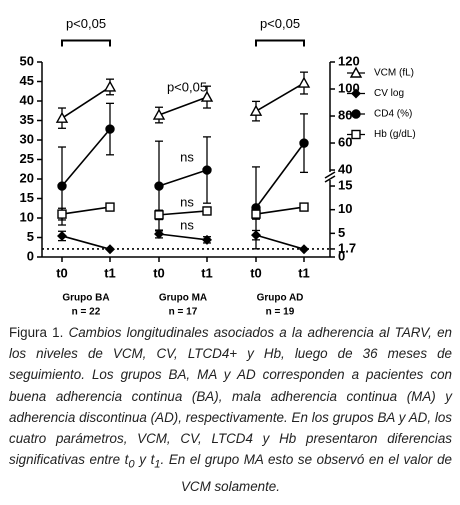  What do you see at coordinates (345, 114) in the screenshot?
I see `y2-tick-label: 80` at bounding box center [345, 114].